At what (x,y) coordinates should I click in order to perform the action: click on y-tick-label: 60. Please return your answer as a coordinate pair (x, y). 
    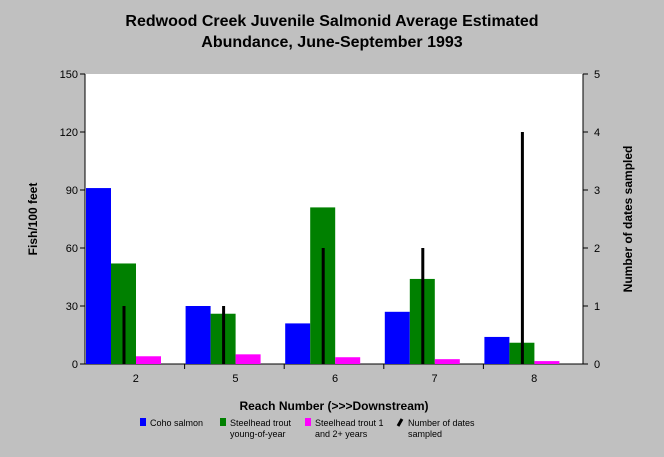
    Looking at the image, I should click on (72, 249).